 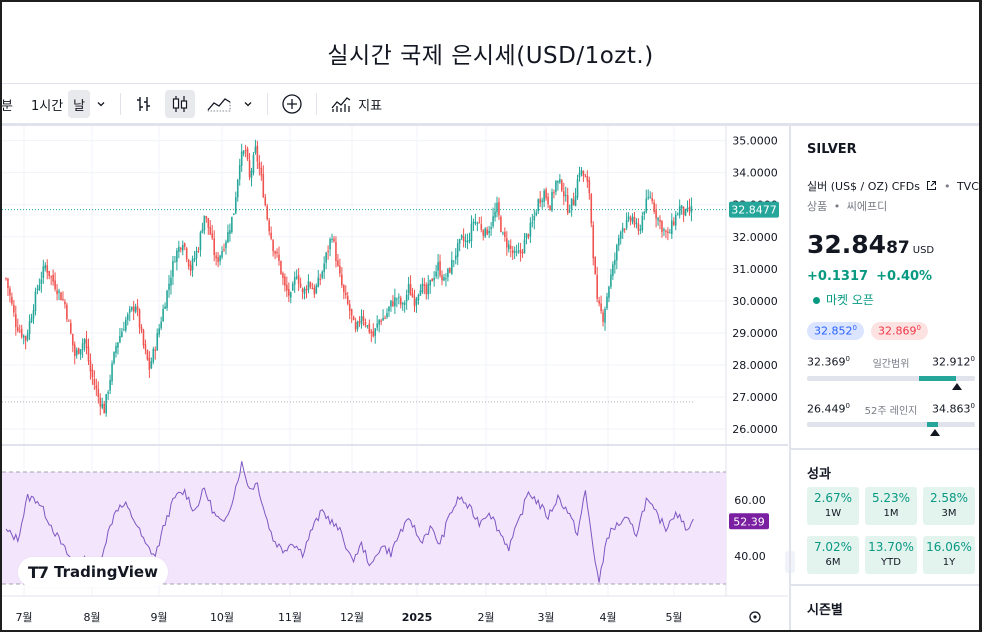 I want to click on perf-1y: 16.06% 1Y, so click(x=949, y=555).